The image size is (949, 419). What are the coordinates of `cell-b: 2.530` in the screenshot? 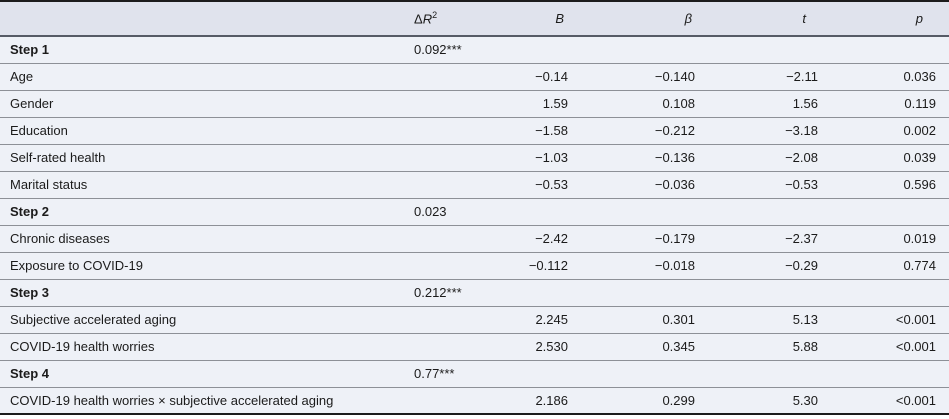 It's located at (551, 346).